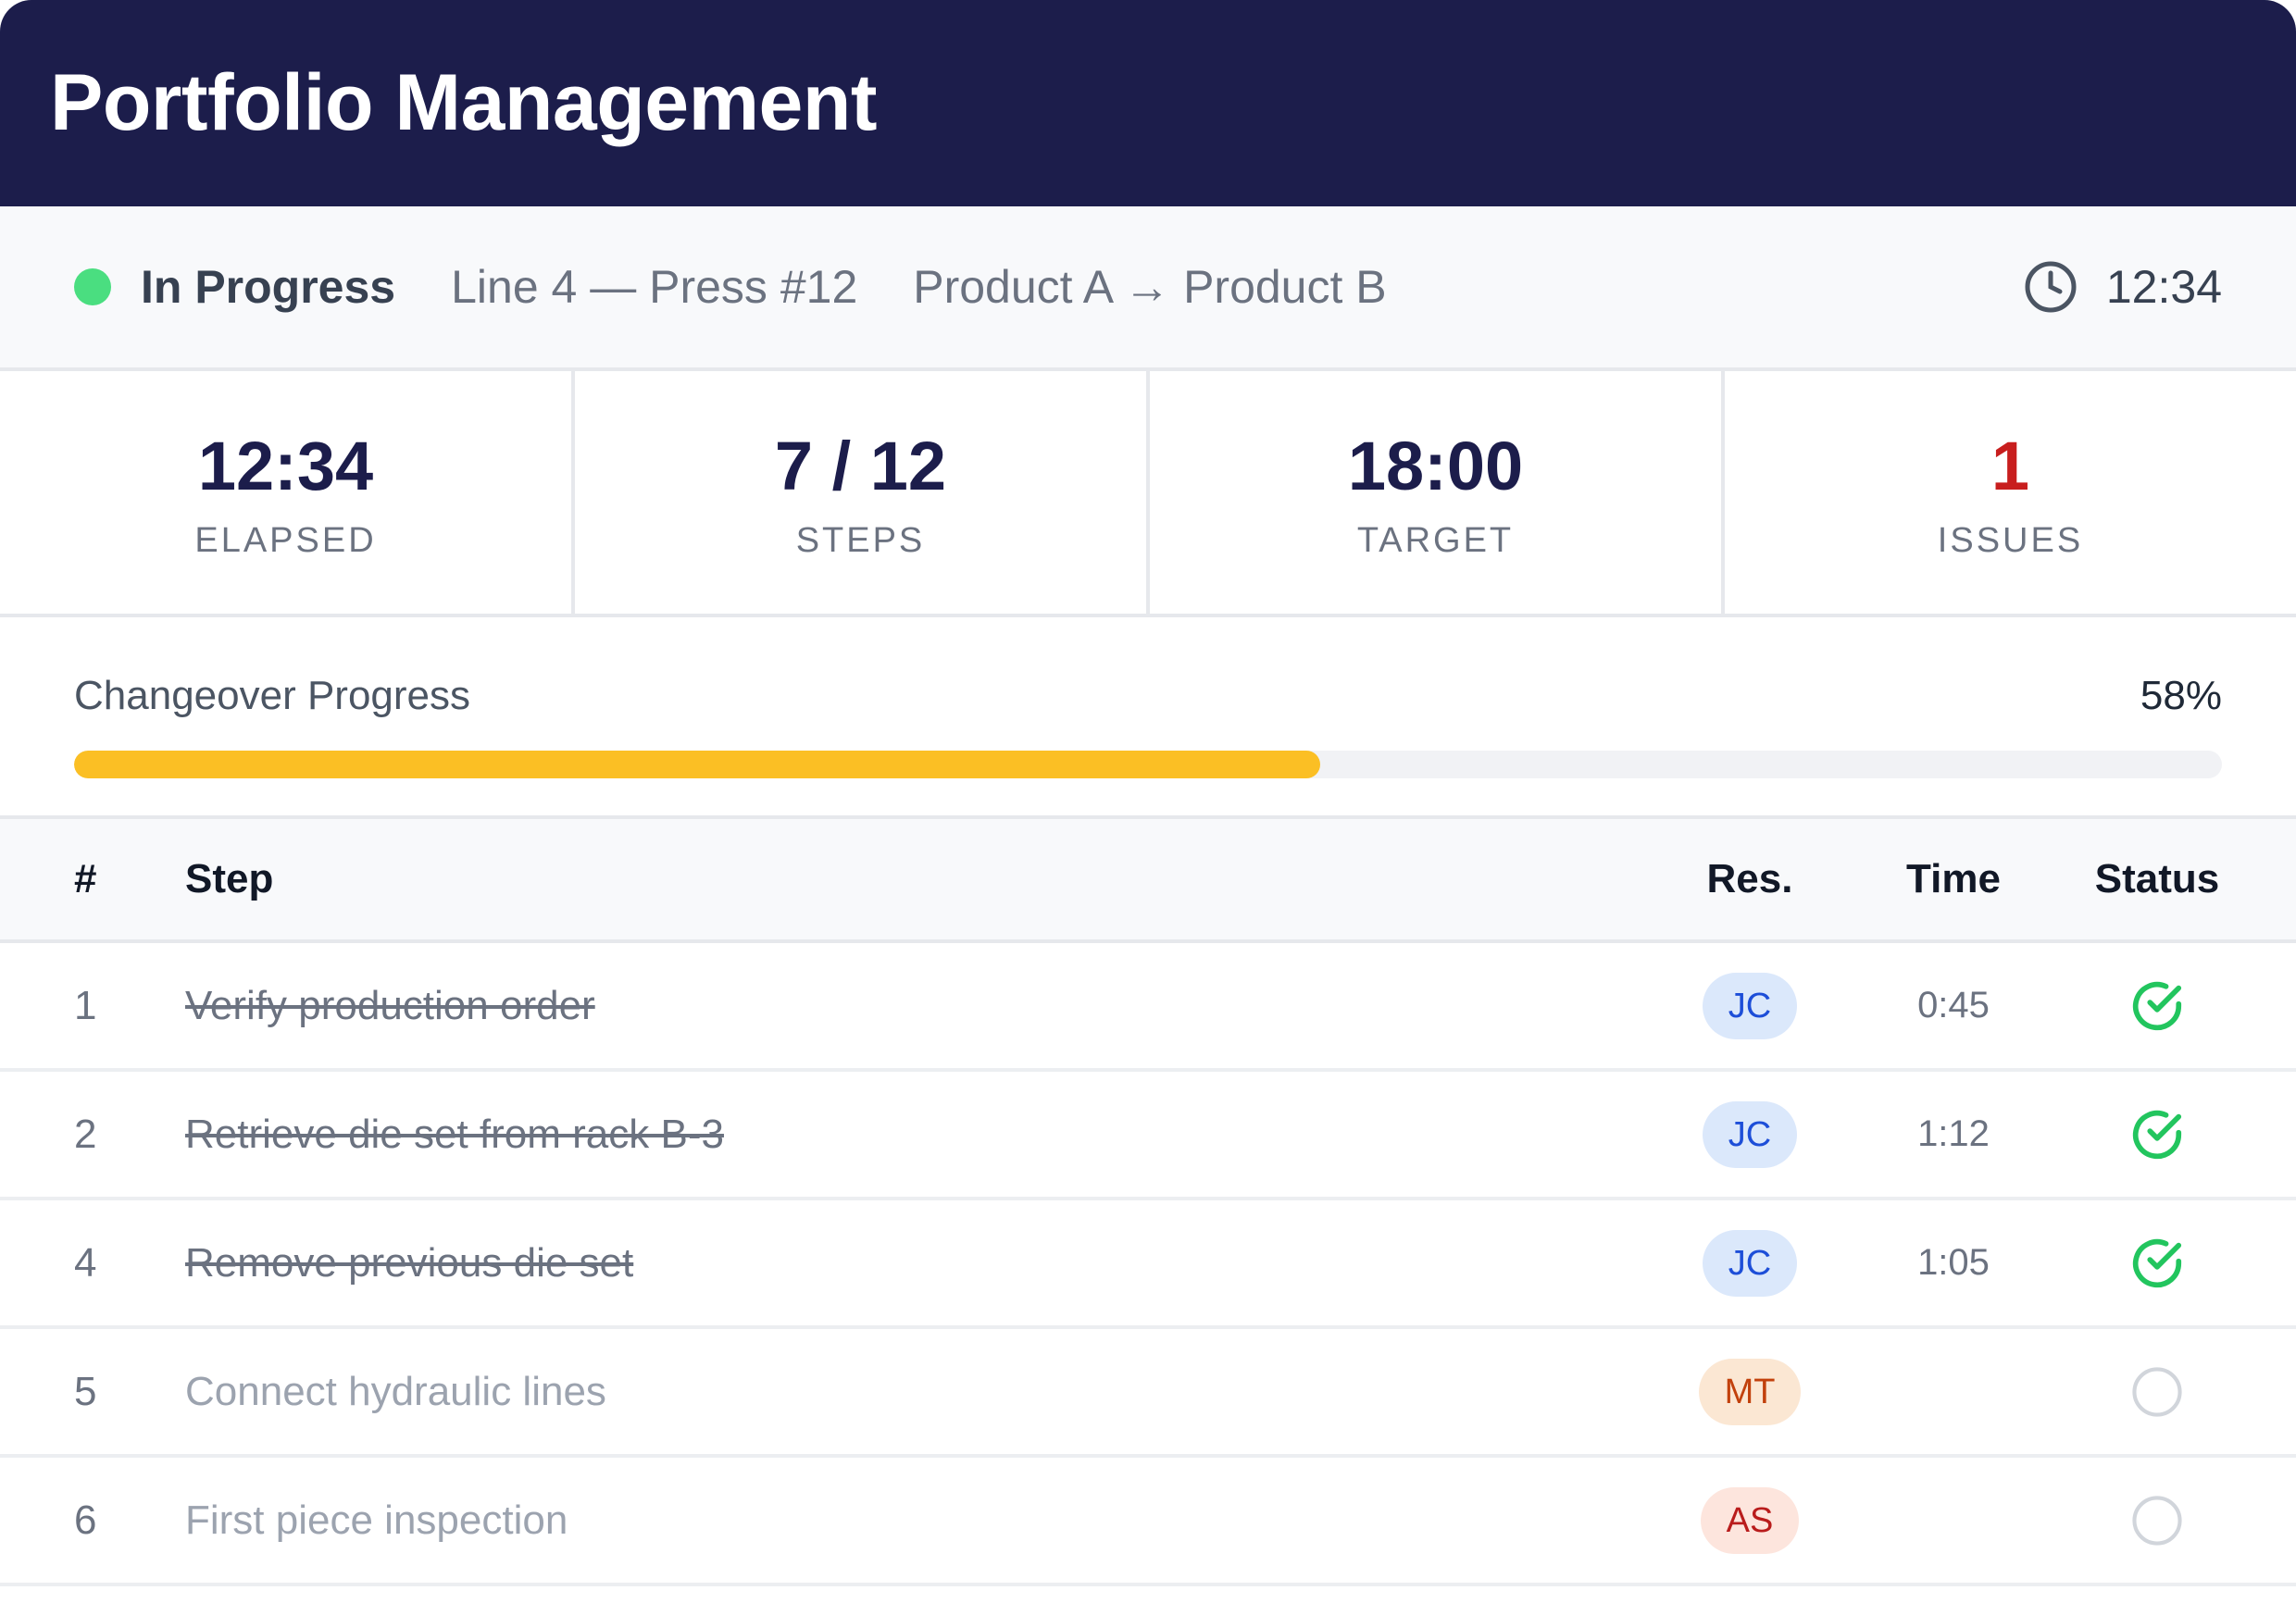  Describe the element at coordinates (2157, 878) in the screenshot. I see `column-header-status: Status` at that location.